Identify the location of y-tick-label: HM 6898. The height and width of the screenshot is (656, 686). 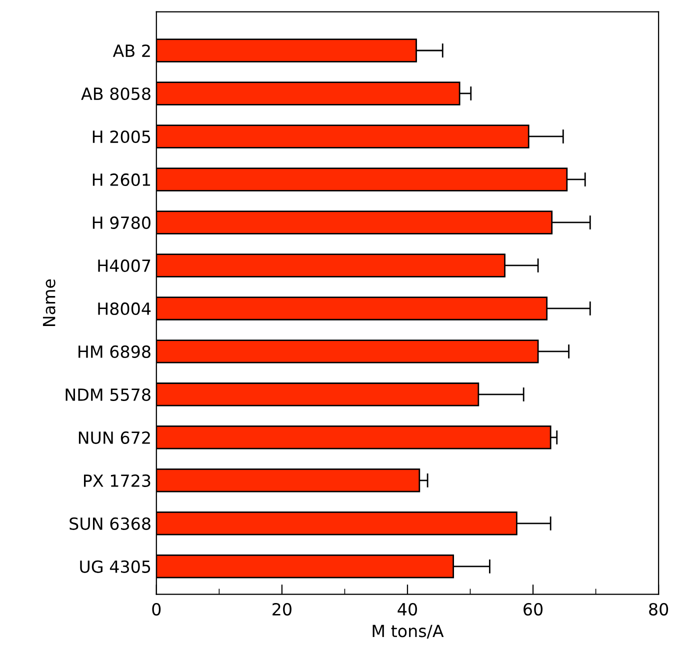
(114, 351).